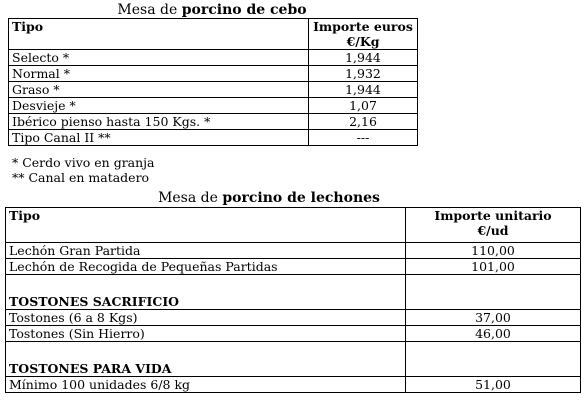 The height and width of the screenshot is (412, 588). I want to click on section-row: TOSTONES SACRIFICIO, so click(293, 292).